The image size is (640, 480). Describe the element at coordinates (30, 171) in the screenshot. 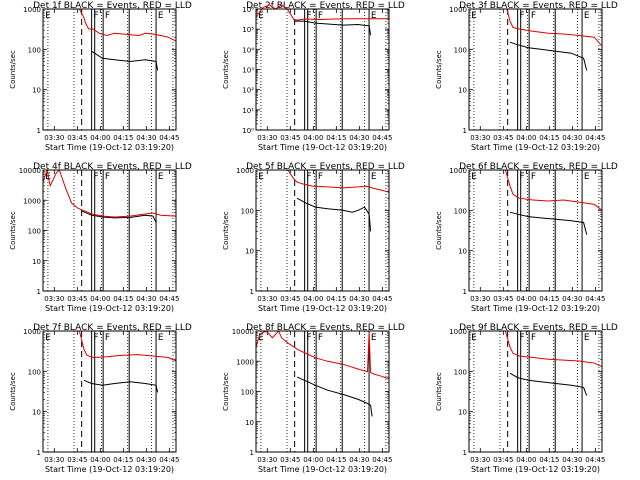

I see `y-tick-label: 10000` at that location.